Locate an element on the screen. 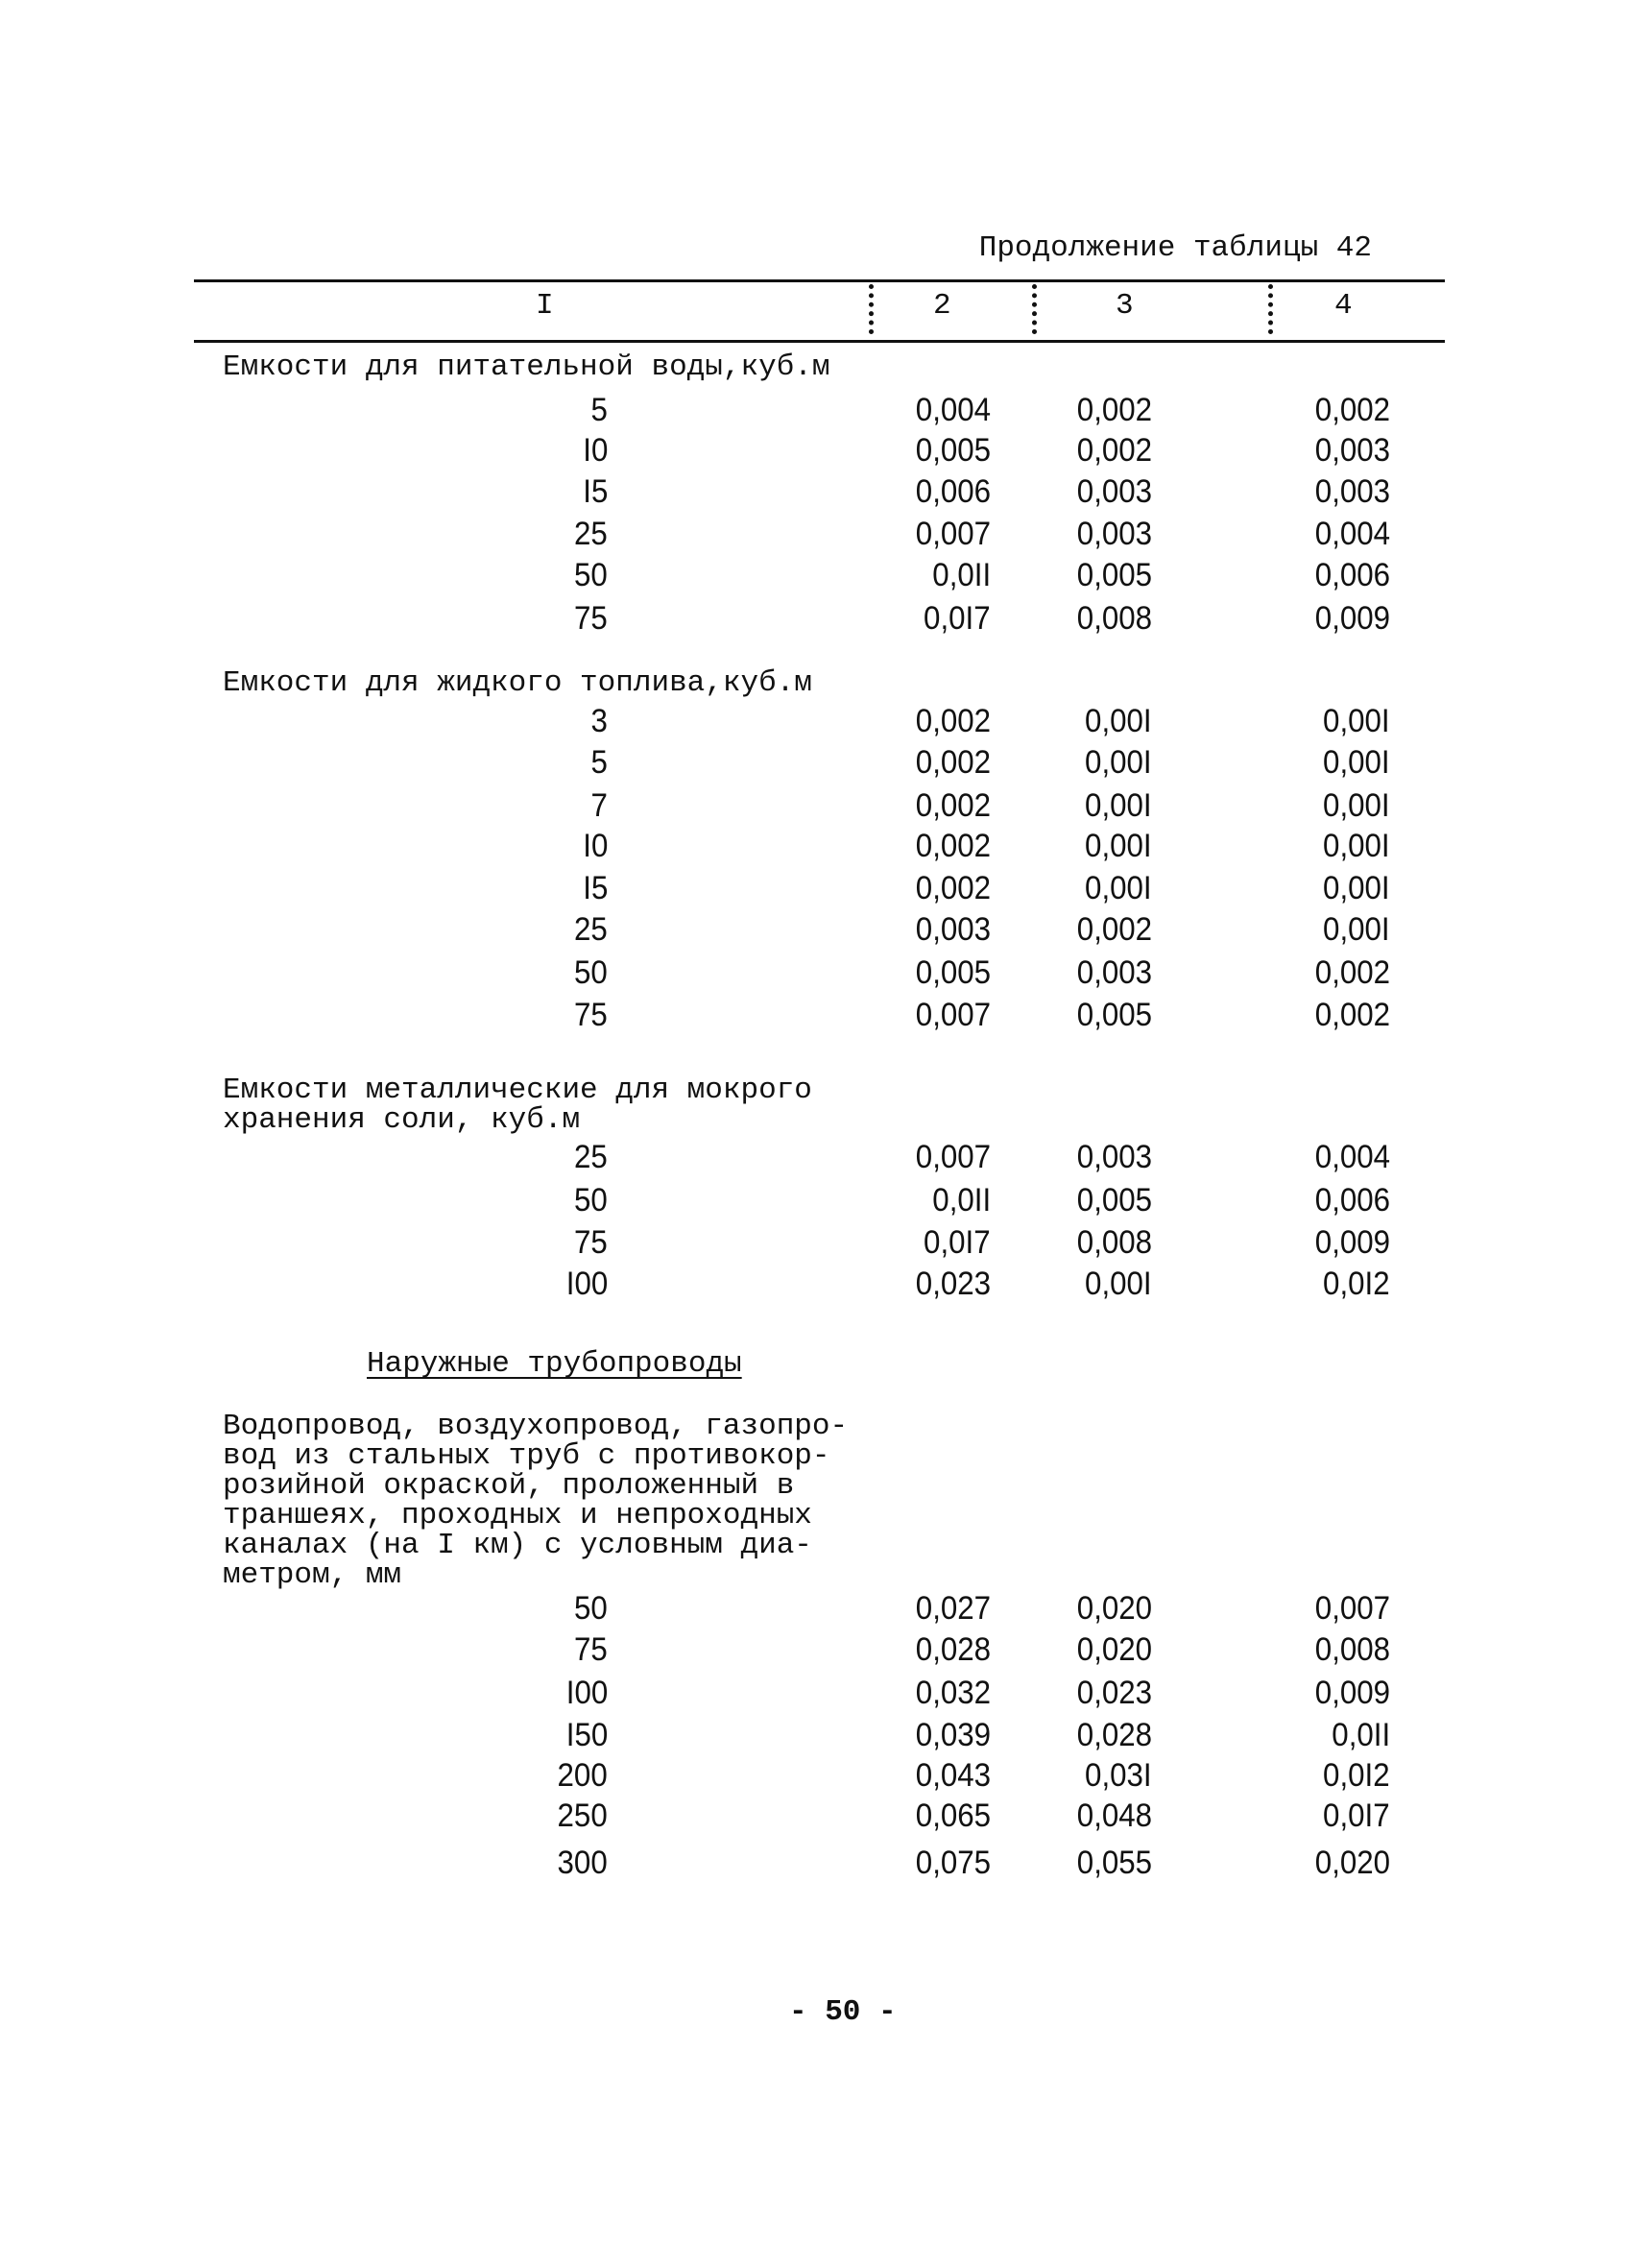 This screenshot has width=1633, height=2268. cell-col-2: 0,023 is located at coordinates (953, 1284).